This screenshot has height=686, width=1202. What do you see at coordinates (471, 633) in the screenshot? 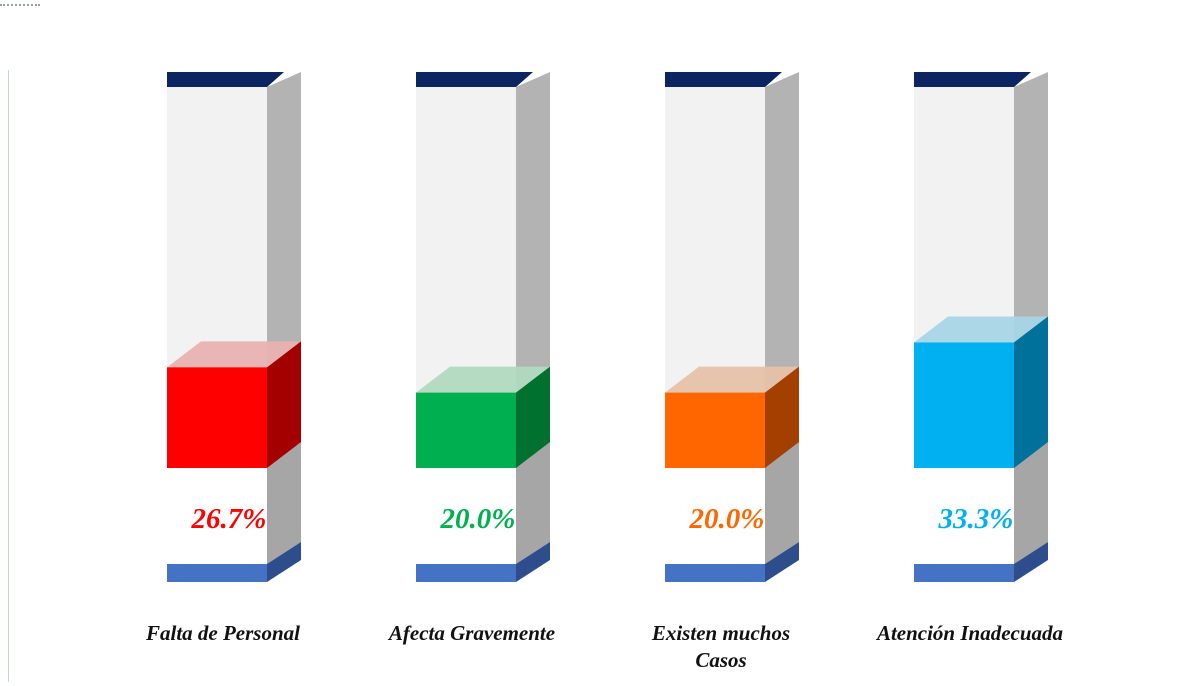
I see `category-label: Afecta Gravemente` at bounding box center [471, 633].